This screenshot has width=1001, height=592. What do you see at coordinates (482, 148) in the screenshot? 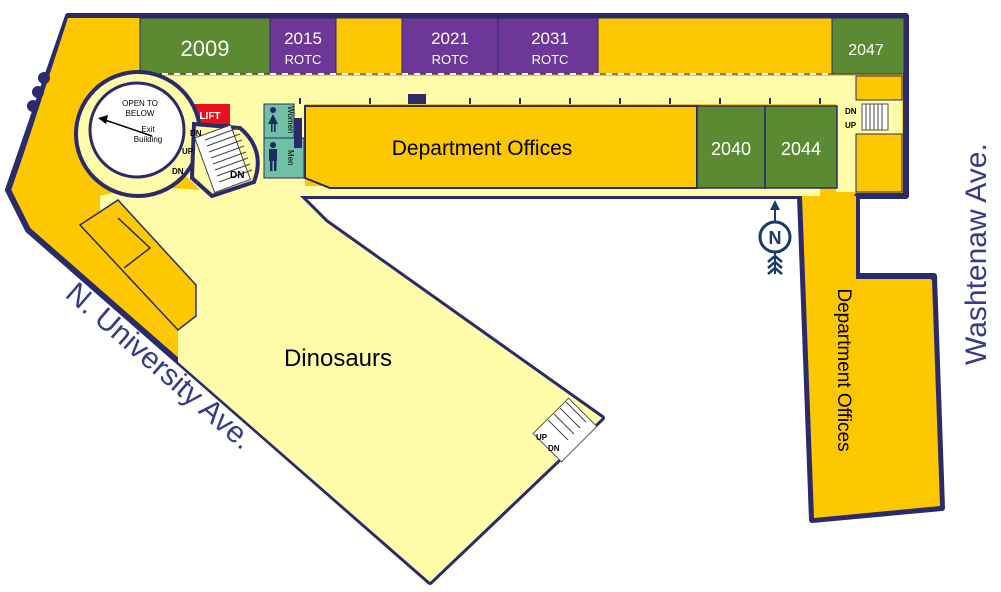
I see `department-offices-main-label: Department Offices` at bounding box center [482, 148].